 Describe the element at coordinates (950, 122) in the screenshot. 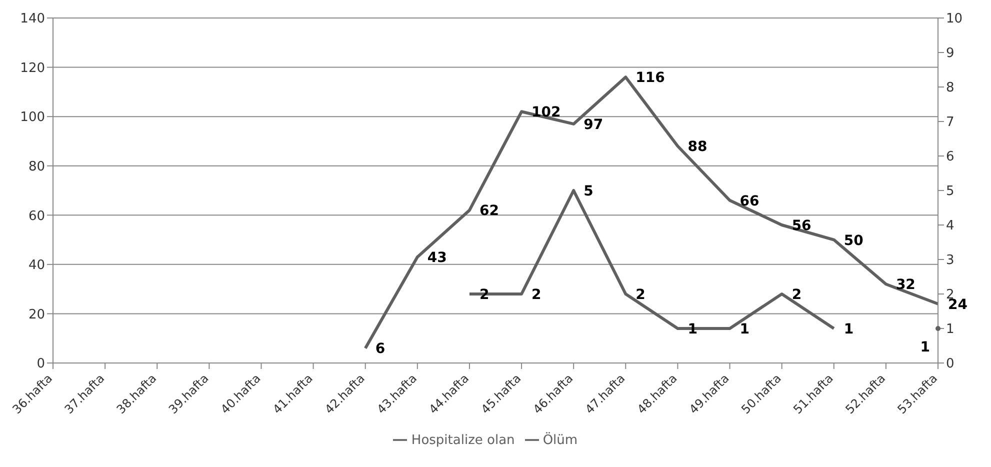

I see `y2-tick-label: 7` at that location.